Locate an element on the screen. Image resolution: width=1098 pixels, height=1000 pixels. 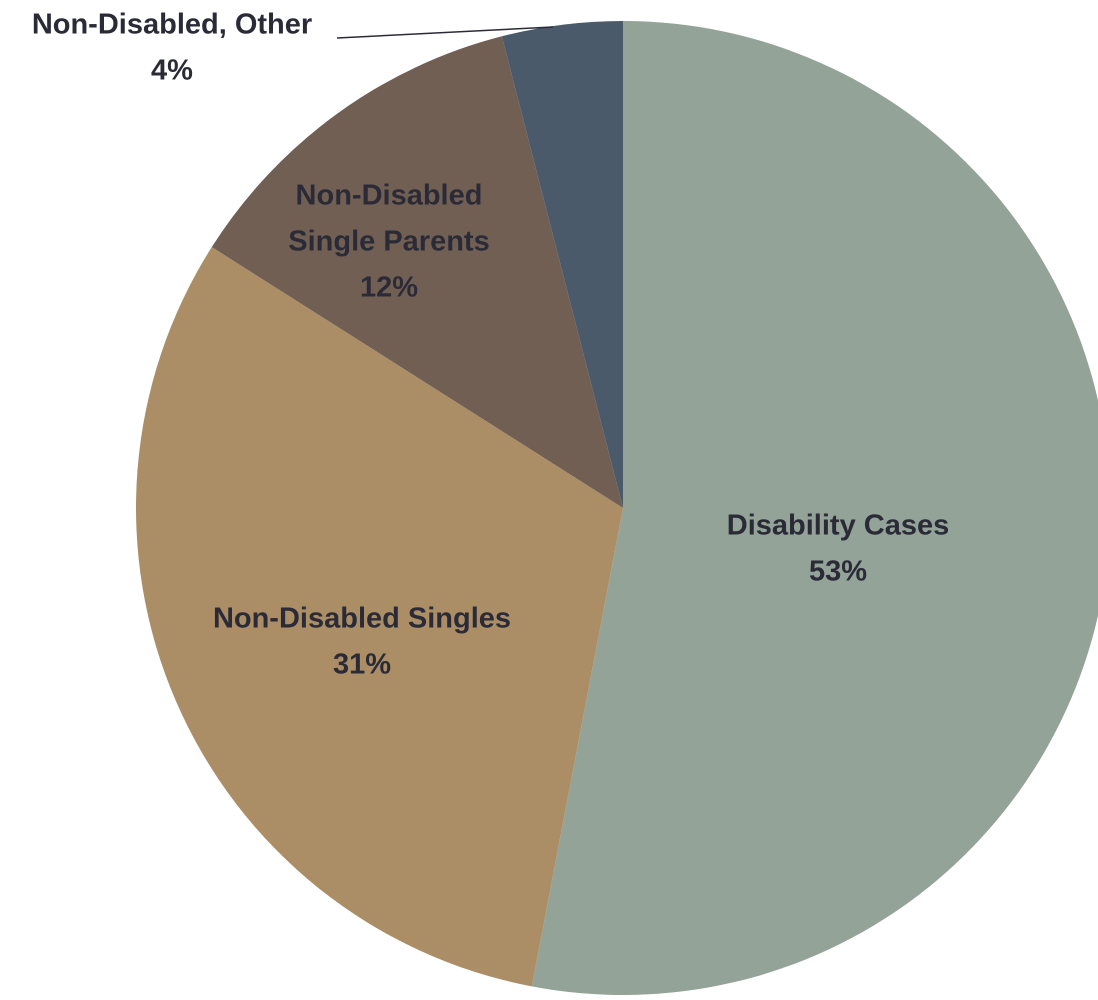
slice-label-text: Non-Disabled is located at coordinates (389, 196).